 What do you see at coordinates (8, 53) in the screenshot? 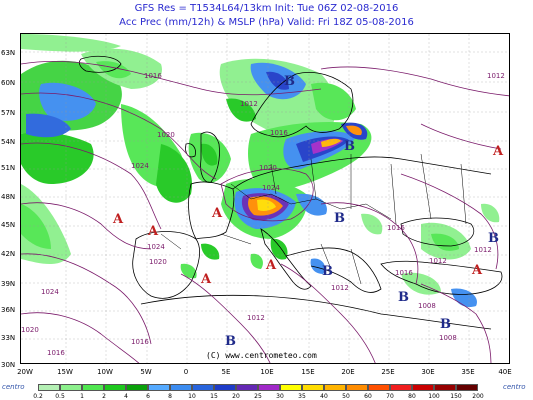
I see `lat-label: 63N` at bounding box center [8, 53].